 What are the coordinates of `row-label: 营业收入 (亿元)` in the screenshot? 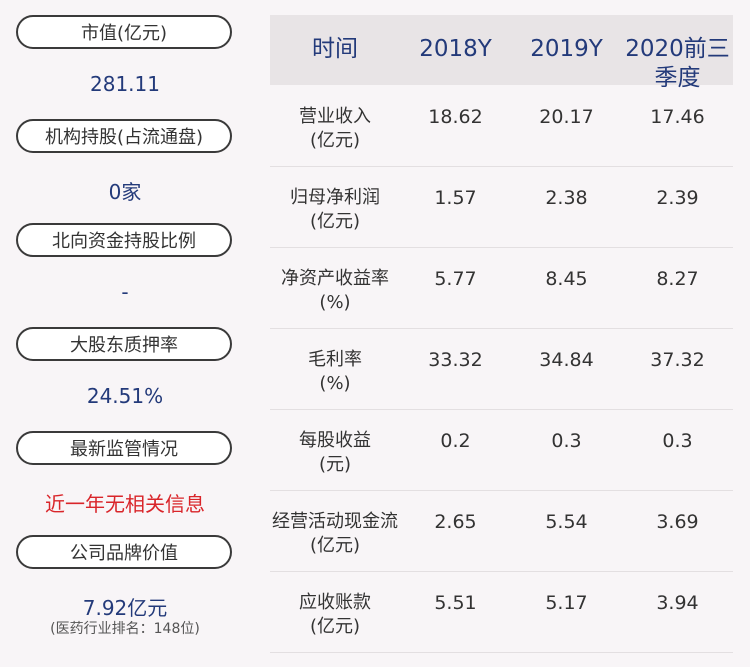 It's located at (335, 128).